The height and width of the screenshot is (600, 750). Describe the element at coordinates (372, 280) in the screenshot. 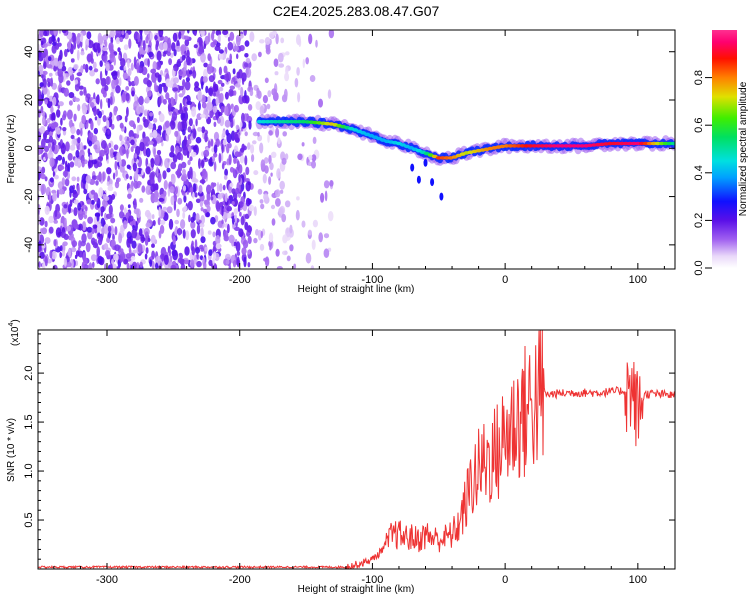

I see `spectrogram-xtick-label: -100` at that location.